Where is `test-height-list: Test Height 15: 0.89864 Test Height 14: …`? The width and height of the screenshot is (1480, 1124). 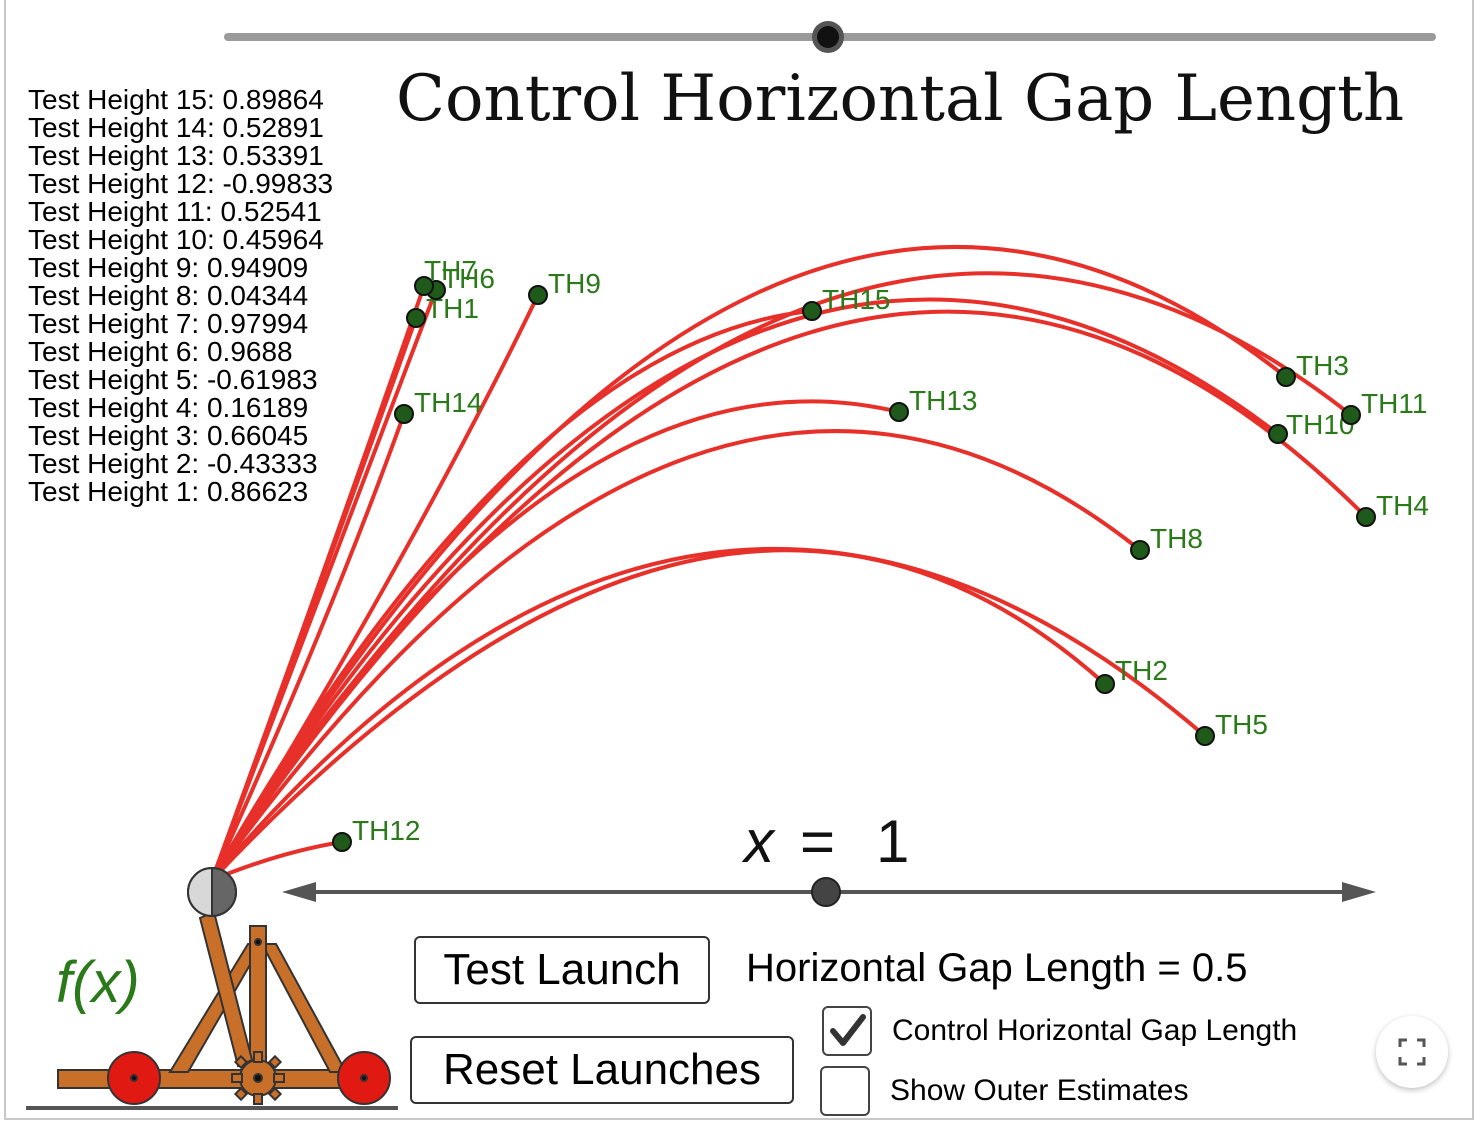
test-height-list: Test Height 15: 0.89864 Test Height 14: … is located at coordinates (180, 296).